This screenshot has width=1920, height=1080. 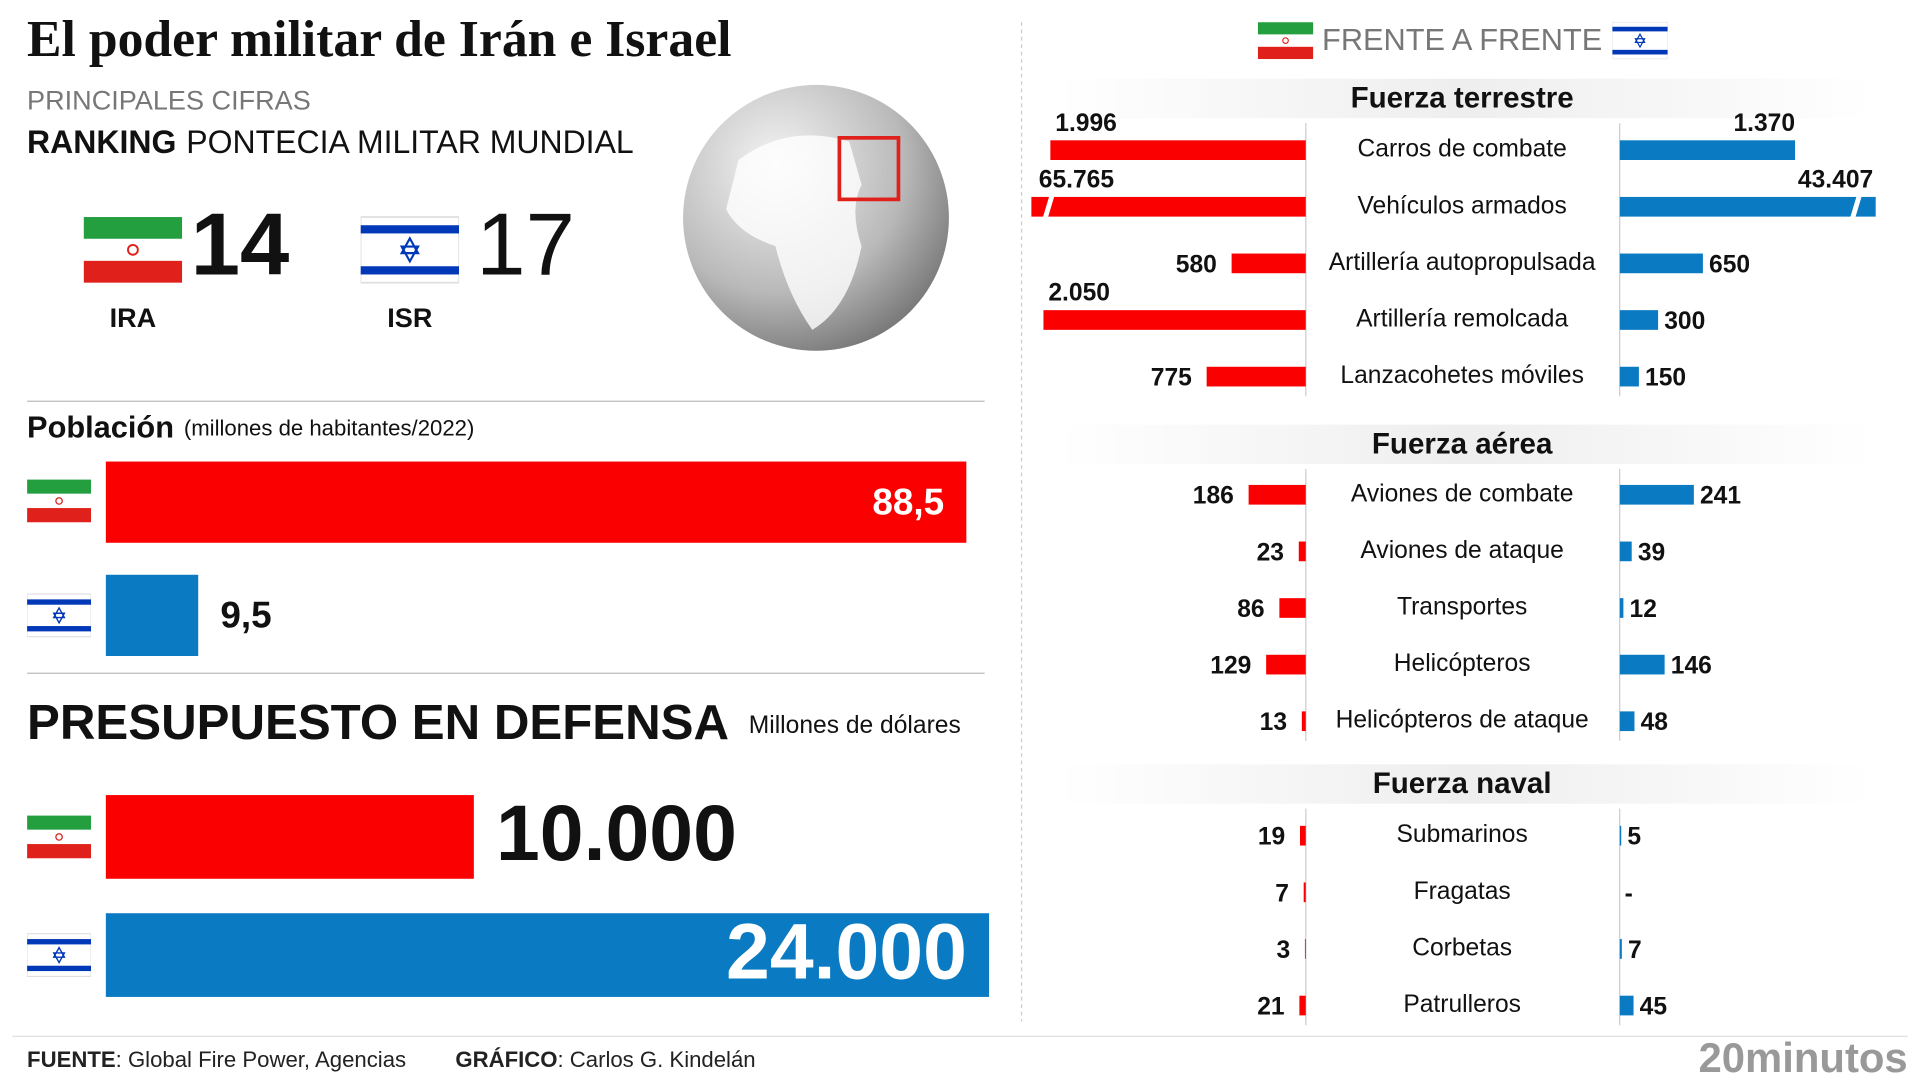 I want to click on globe-land, so click(x=794, y=232).